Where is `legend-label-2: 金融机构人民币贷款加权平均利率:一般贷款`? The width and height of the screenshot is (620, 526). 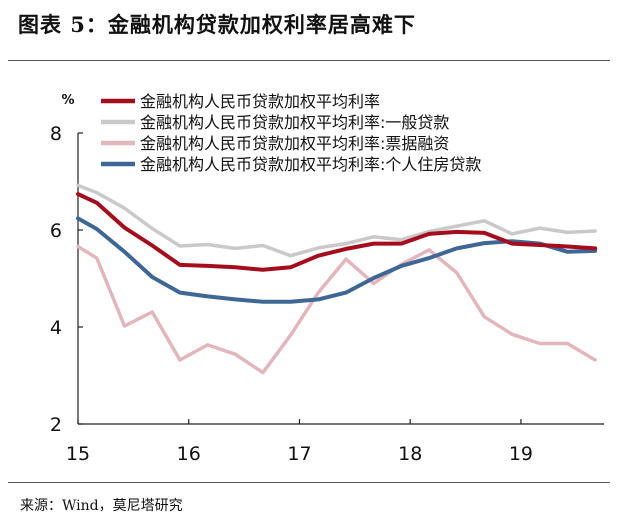 legend-label-2: 金融机构人民币贷款加权平均利率:一般贷款 is located at coordinates (294, 122).